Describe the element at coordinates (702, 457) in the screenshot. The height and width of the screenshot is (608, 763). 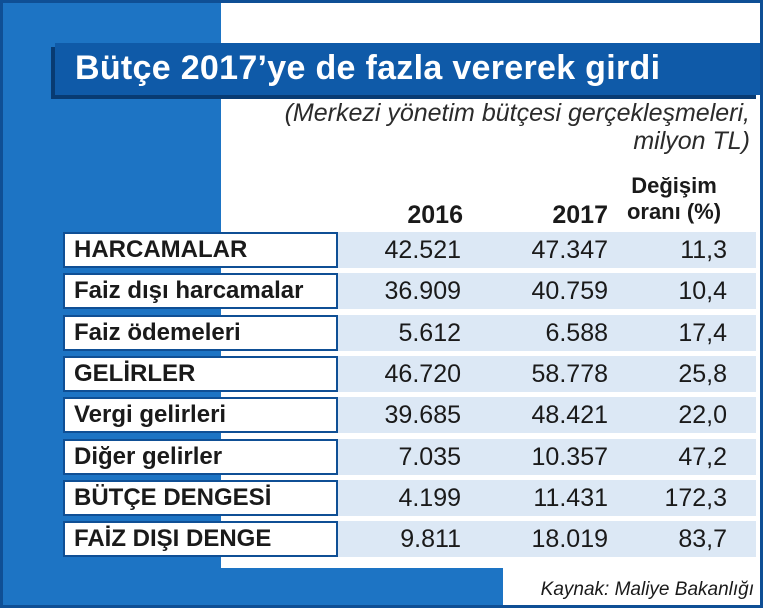
I see `value-change: 47,2` at that location.